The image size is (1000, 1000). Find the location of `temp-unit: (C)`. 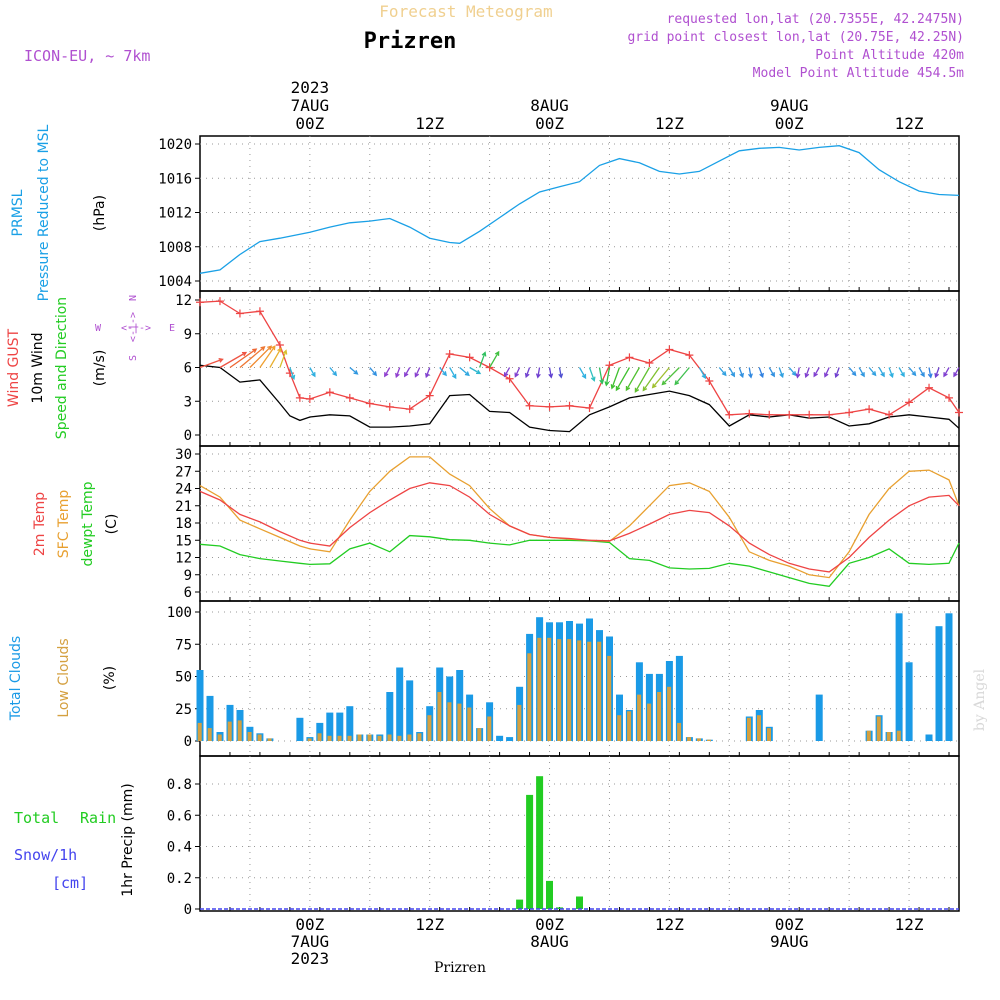

temp-unit: (C) is located at coordinates (112, 524).